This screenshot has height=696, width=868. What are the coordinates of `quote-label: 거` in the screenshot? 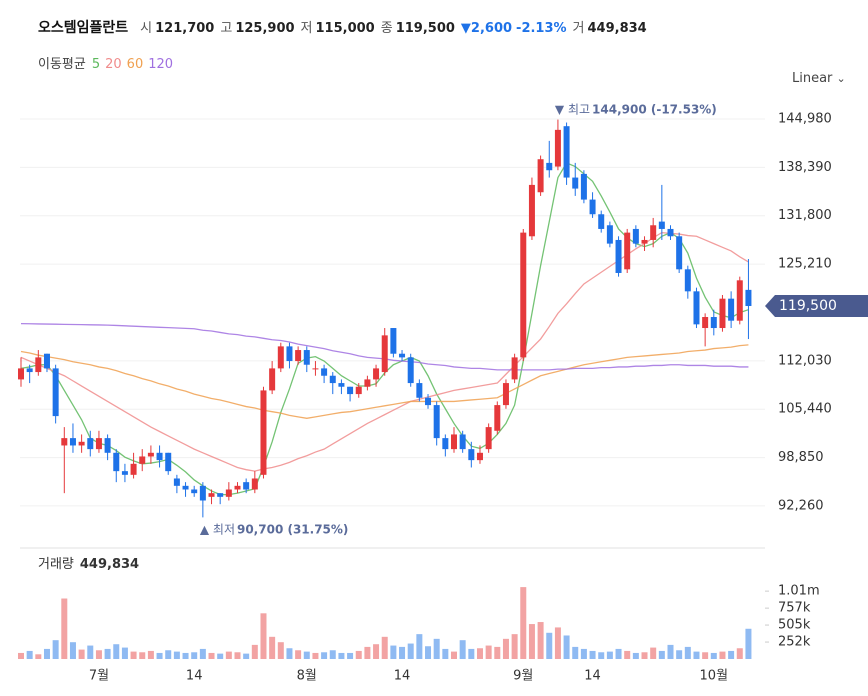 It's located at (578, 28).